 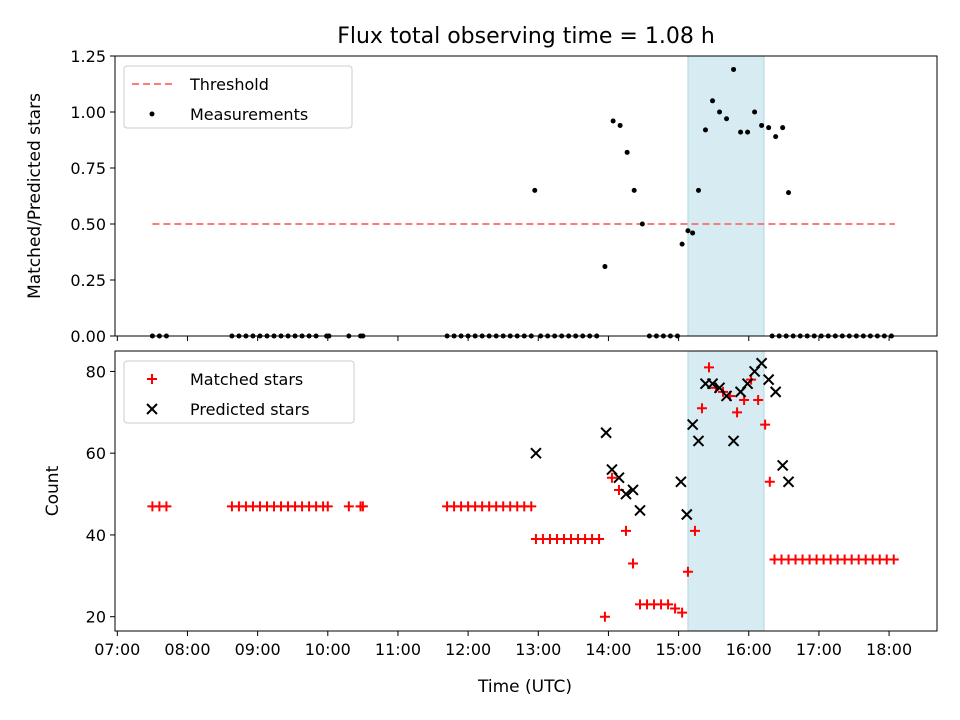 What do you see at coordinates (749, 649) in the screenshot?
I see `x-tick-label: 16:00` at bounding box center [749, 649].